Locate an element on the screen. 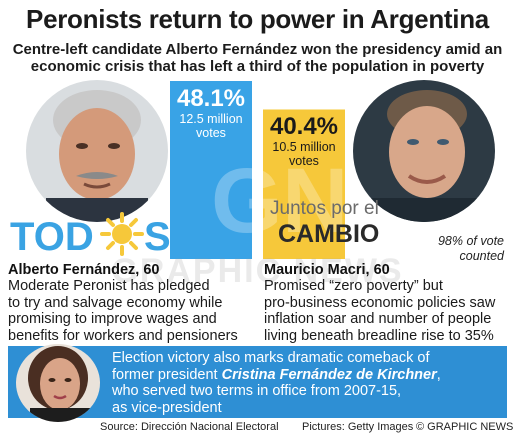 Image resolution: width=515 pixels, height=441 pixels. fernandez-name: Alberto Fernández, 60 is located at coordinates (84, 270).